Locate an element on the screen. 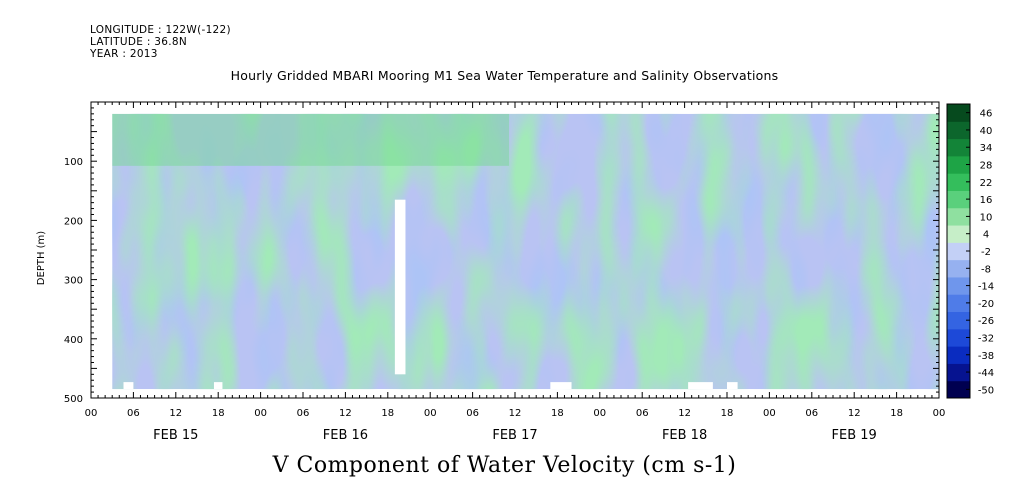 The width and height of the screenshot is (1009, 504). colorbar-label: 22 is located at coordinates (986, 183).